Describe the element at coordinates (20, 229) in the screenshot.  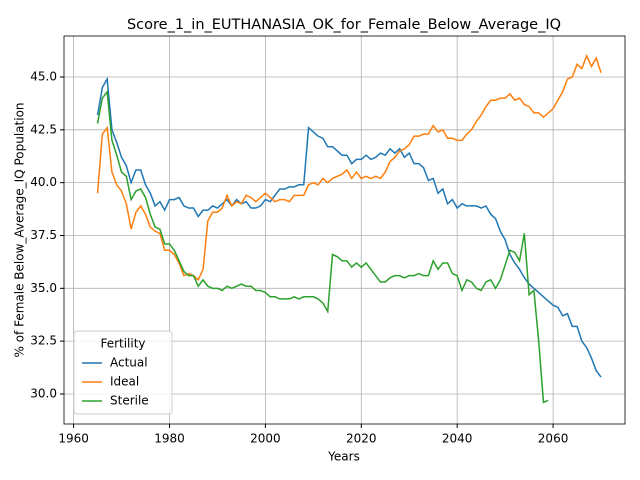
I see `y-axis-label: % of Female Below_Average_IQ Population` at that location.